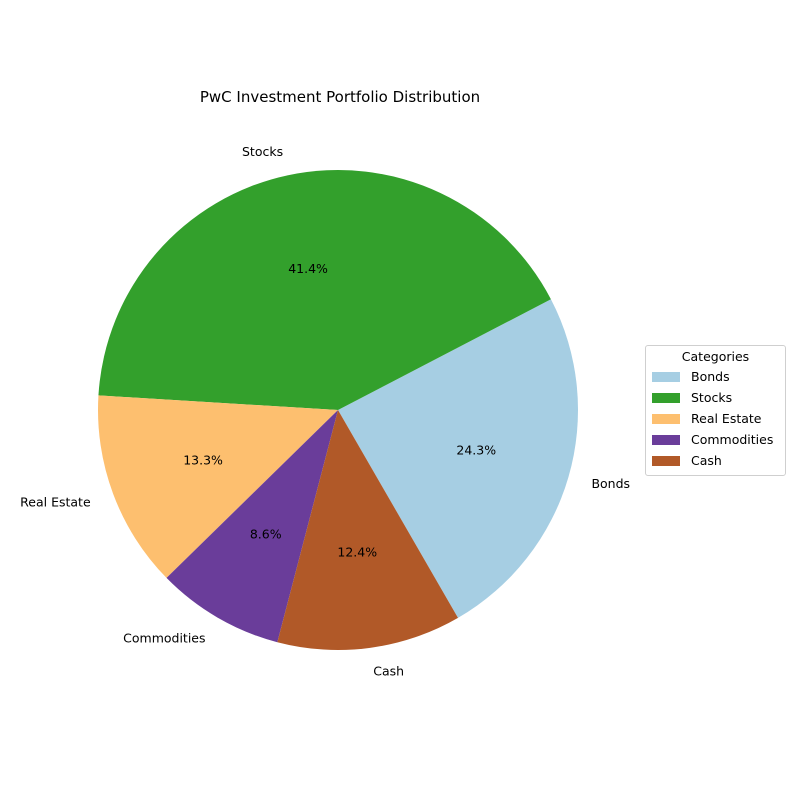 This screenshot has width=800, height=800. What do you see at coordinates (252, 526) in the screenshot?
I see `pie-slice-commodities` at bounding box center [252, 526].